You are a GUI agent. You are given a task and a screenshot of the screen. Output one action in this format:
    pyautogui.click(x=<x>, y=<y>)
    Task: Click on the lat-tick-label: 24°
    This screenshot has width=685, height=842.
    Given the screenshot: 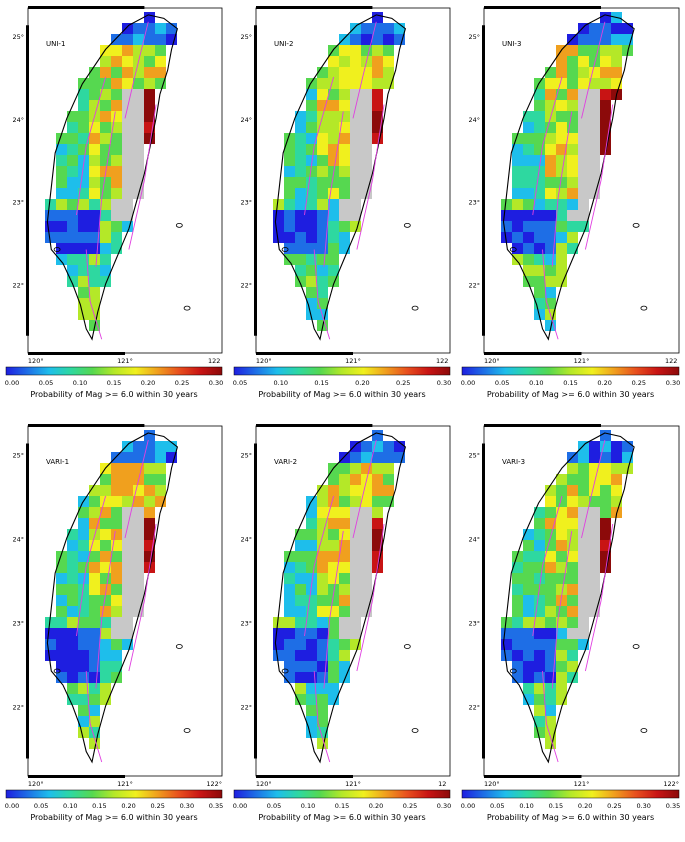 What is the action you would take?
    pyautogui.click(x=18, y=120)
    